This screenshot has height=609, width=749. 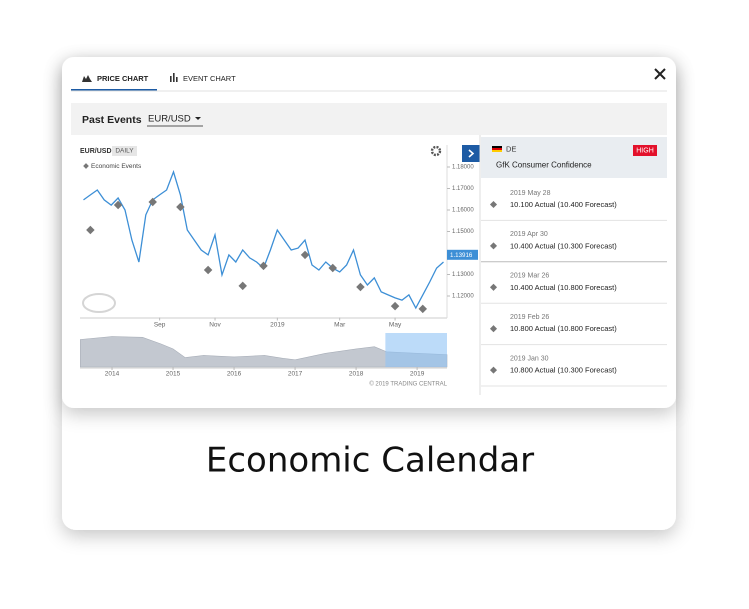 I want to click on last-price-label: 1.13916, so click(x=461, y=255).